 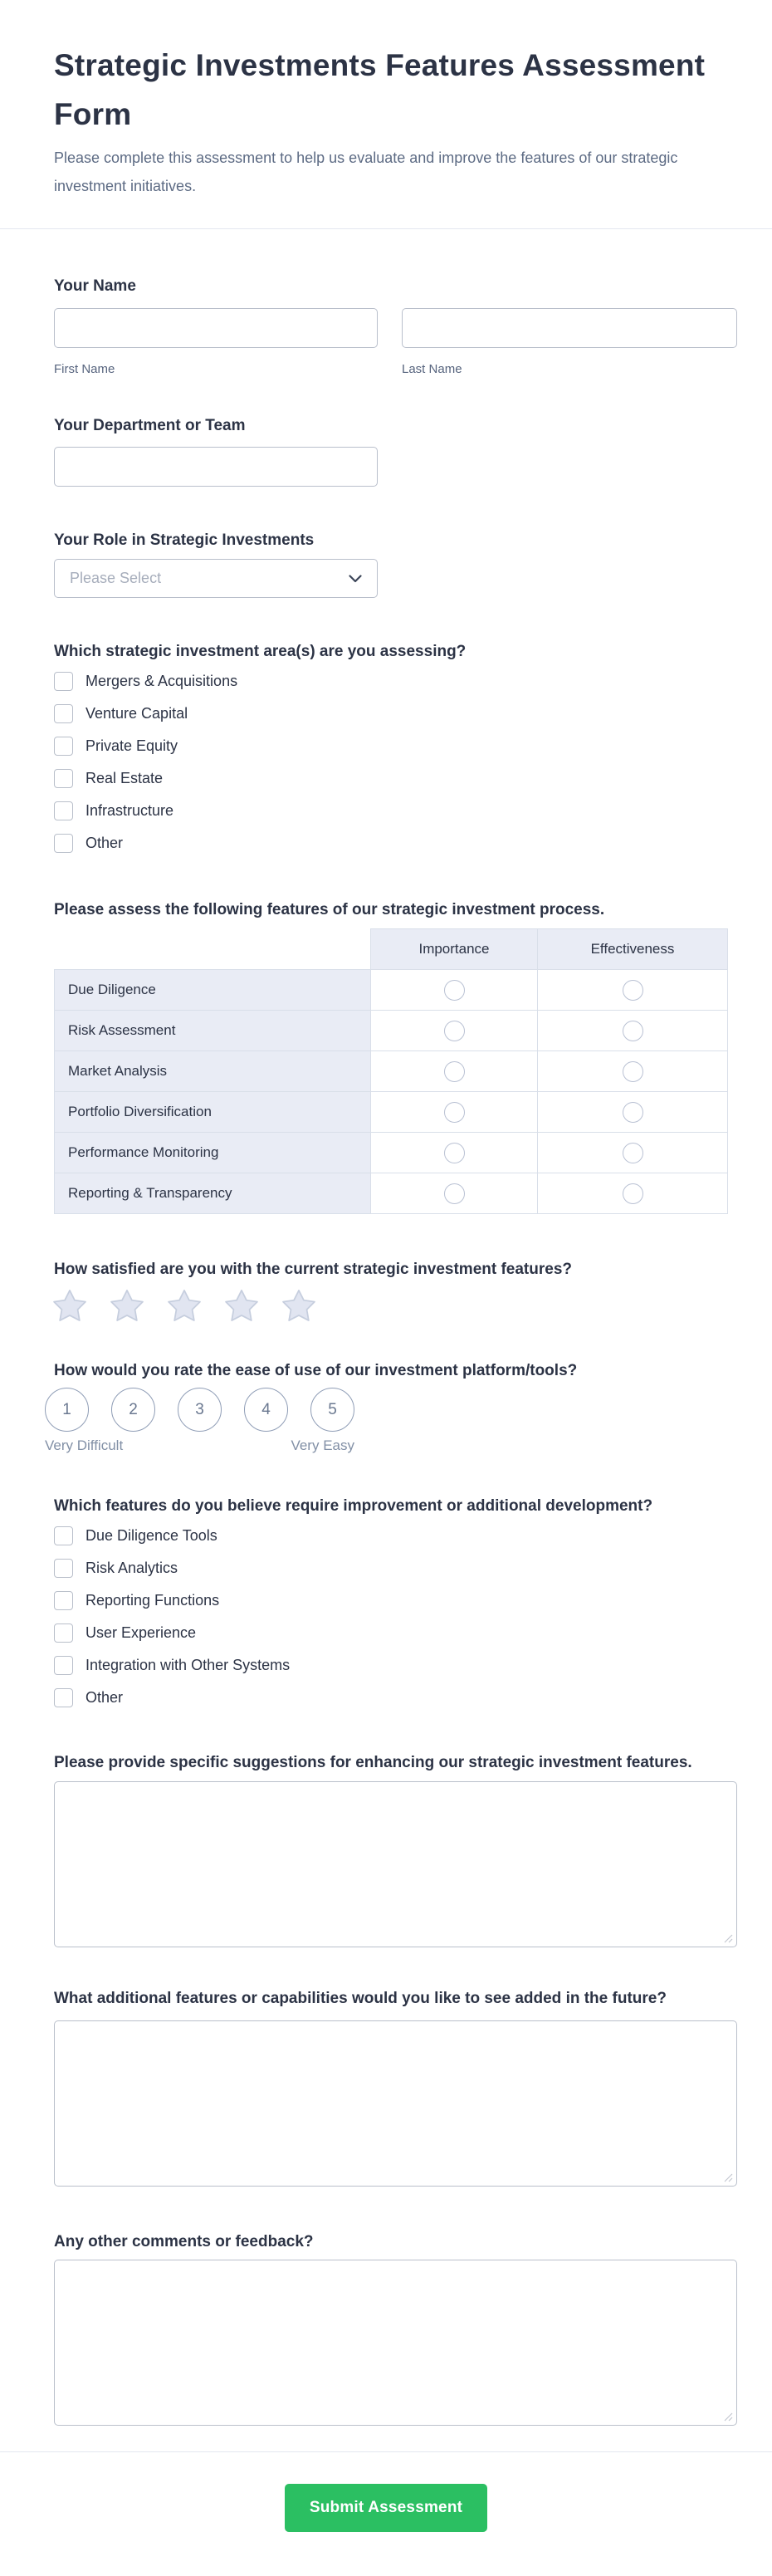 I want to click on checkbox-option: Real Estate, so click(x=395, y=778).